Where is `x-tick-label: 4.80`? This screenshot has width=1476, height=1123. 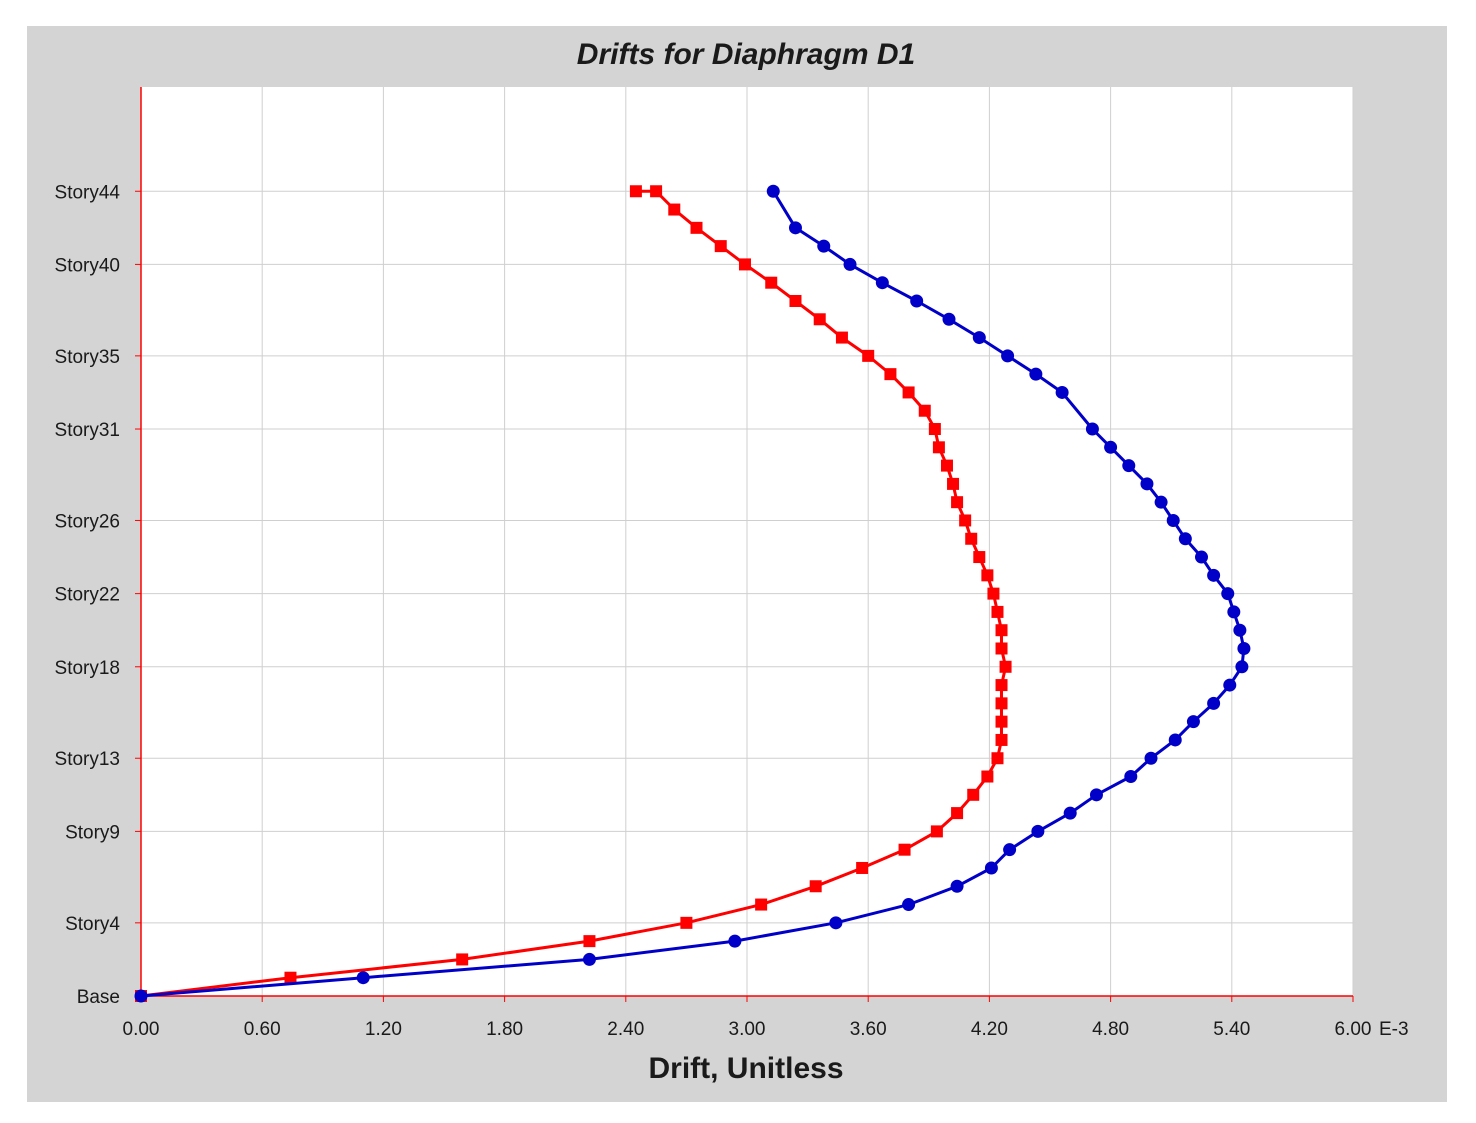
x-tick-label: 4.80 is located at coordinates (1110, 1029).